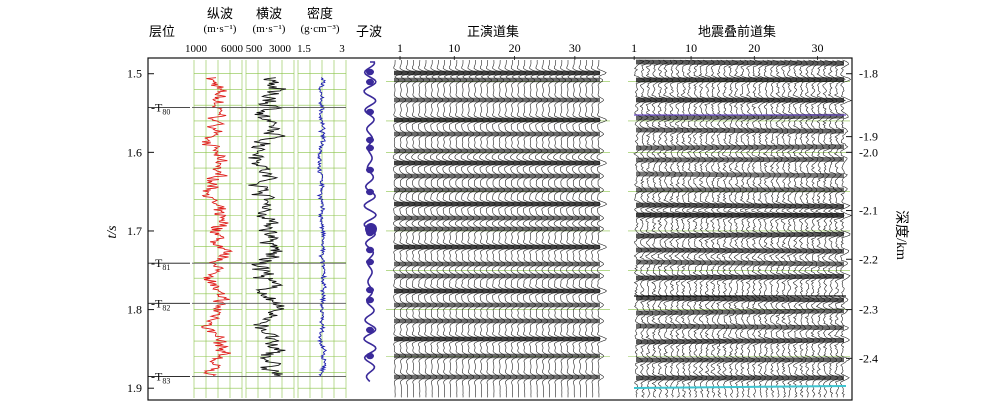 The height and width of the screenshot is (411, 1000). I want to click on depth-tick-label-6: -2.4, so click(868, 358).